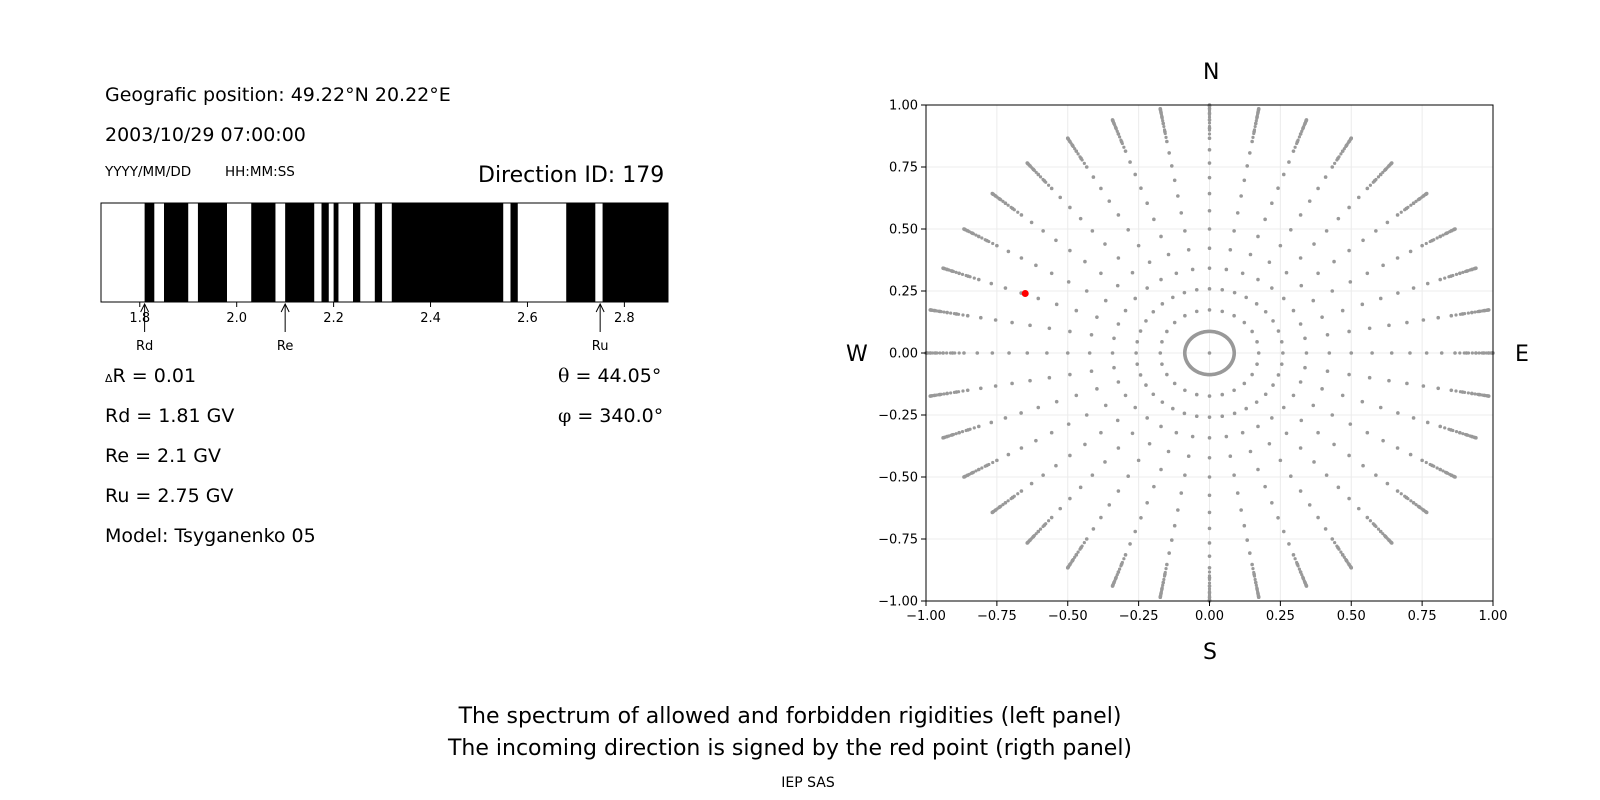 The height and width of the screenshot is (800, 1600). I want to click on model-label: Model: Tsyganenko 05, so click(210, 536).